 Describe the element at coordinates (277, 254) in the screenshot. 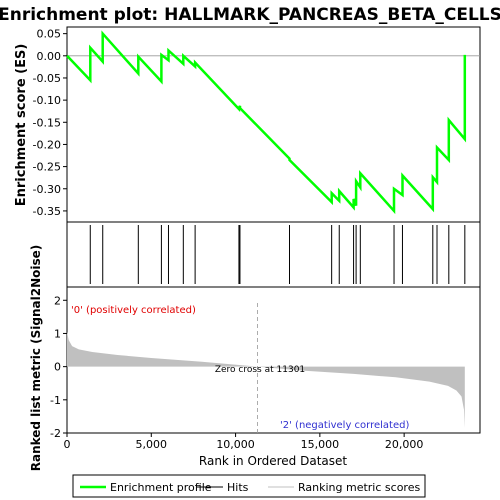

I see `hits-group` at that location.